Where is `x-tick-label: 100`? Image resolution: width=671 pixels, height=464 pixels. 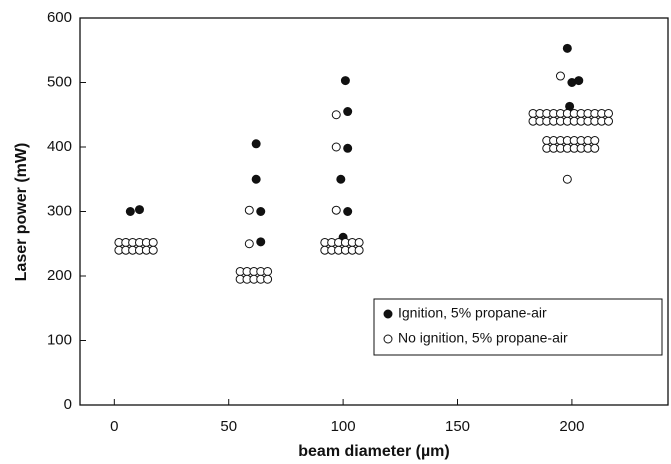 x-tick-label: 100 is located at coordinates (343, 426).